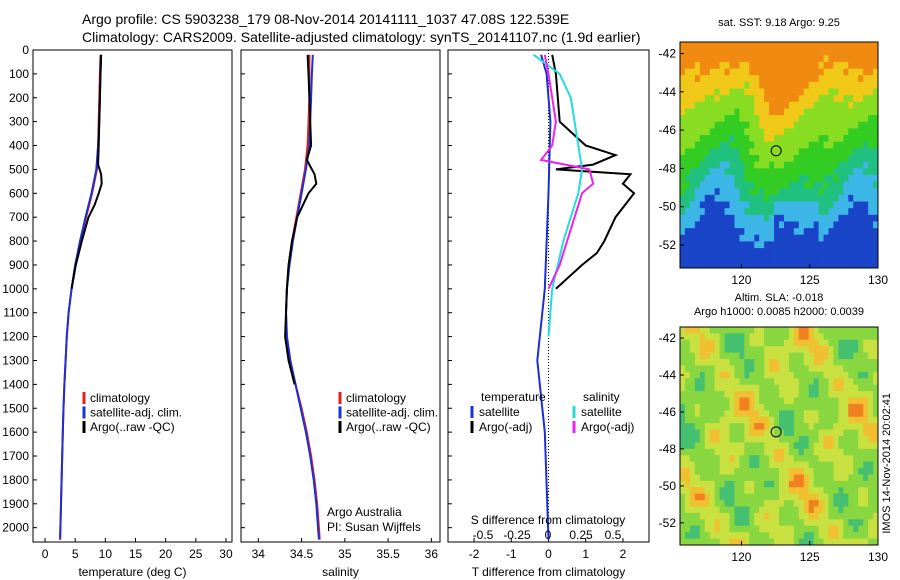  I want to click on x-tick-label: 30, so click(226, 554).